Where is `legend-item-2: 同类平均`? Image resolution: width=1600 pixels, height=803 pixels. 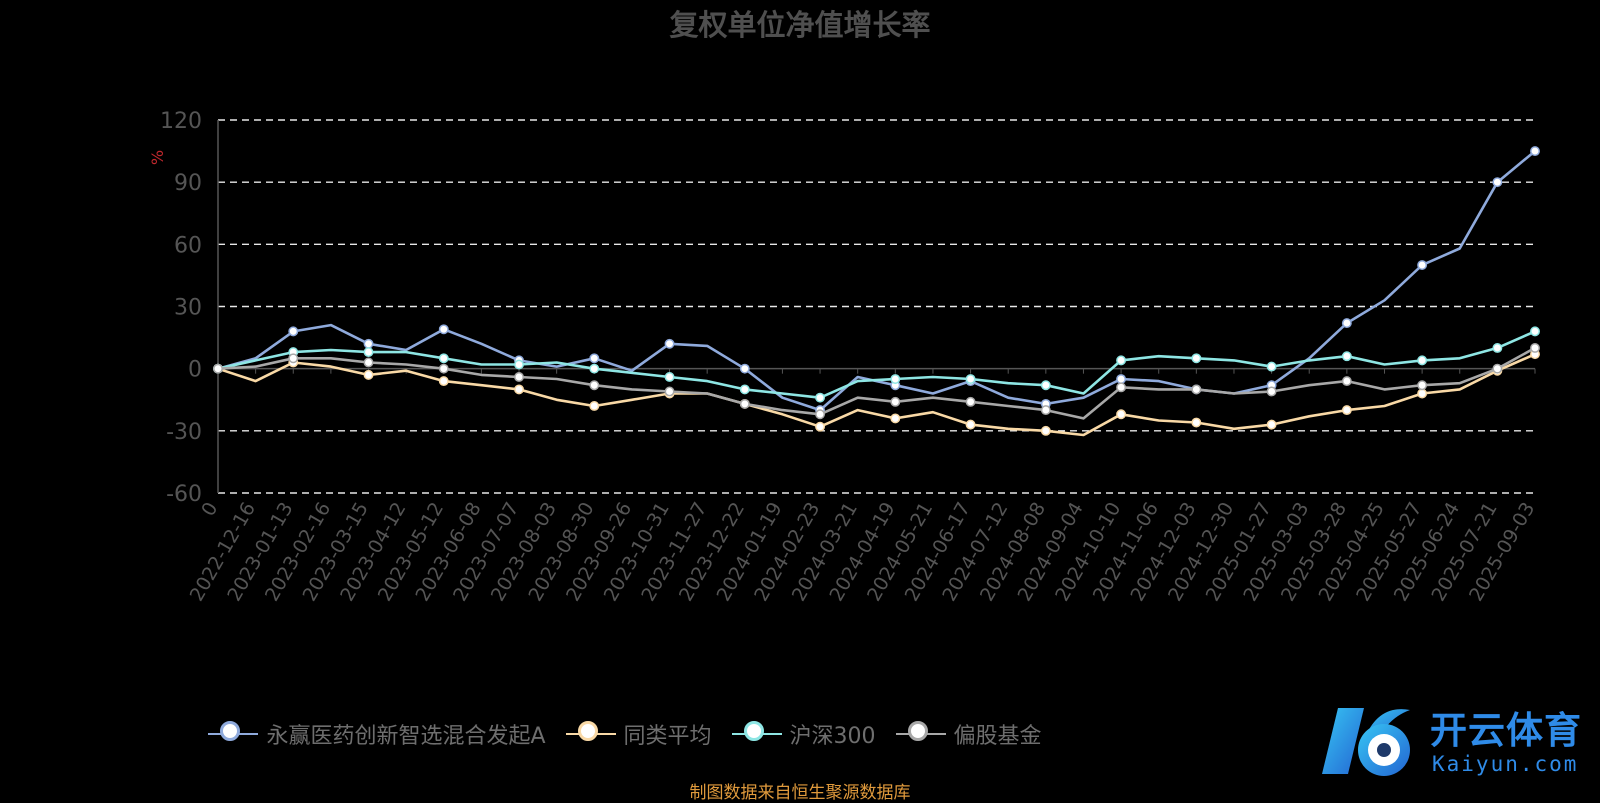
legend-item-2: 同类平均 is located at coordinates (638, 734).